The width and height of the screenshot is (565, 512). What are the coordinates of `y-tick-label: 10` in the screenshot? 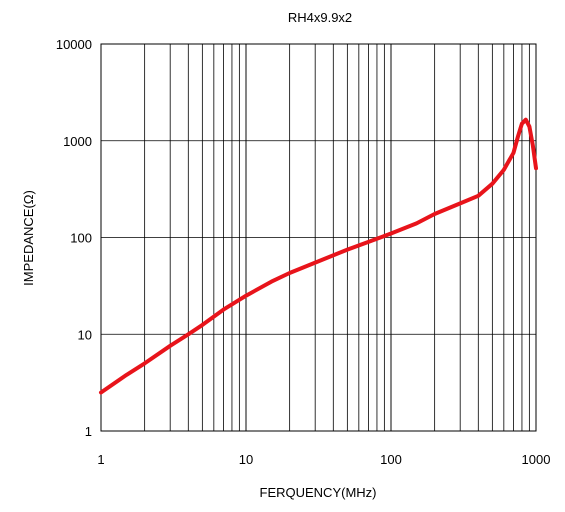 It's located at (85, 334).